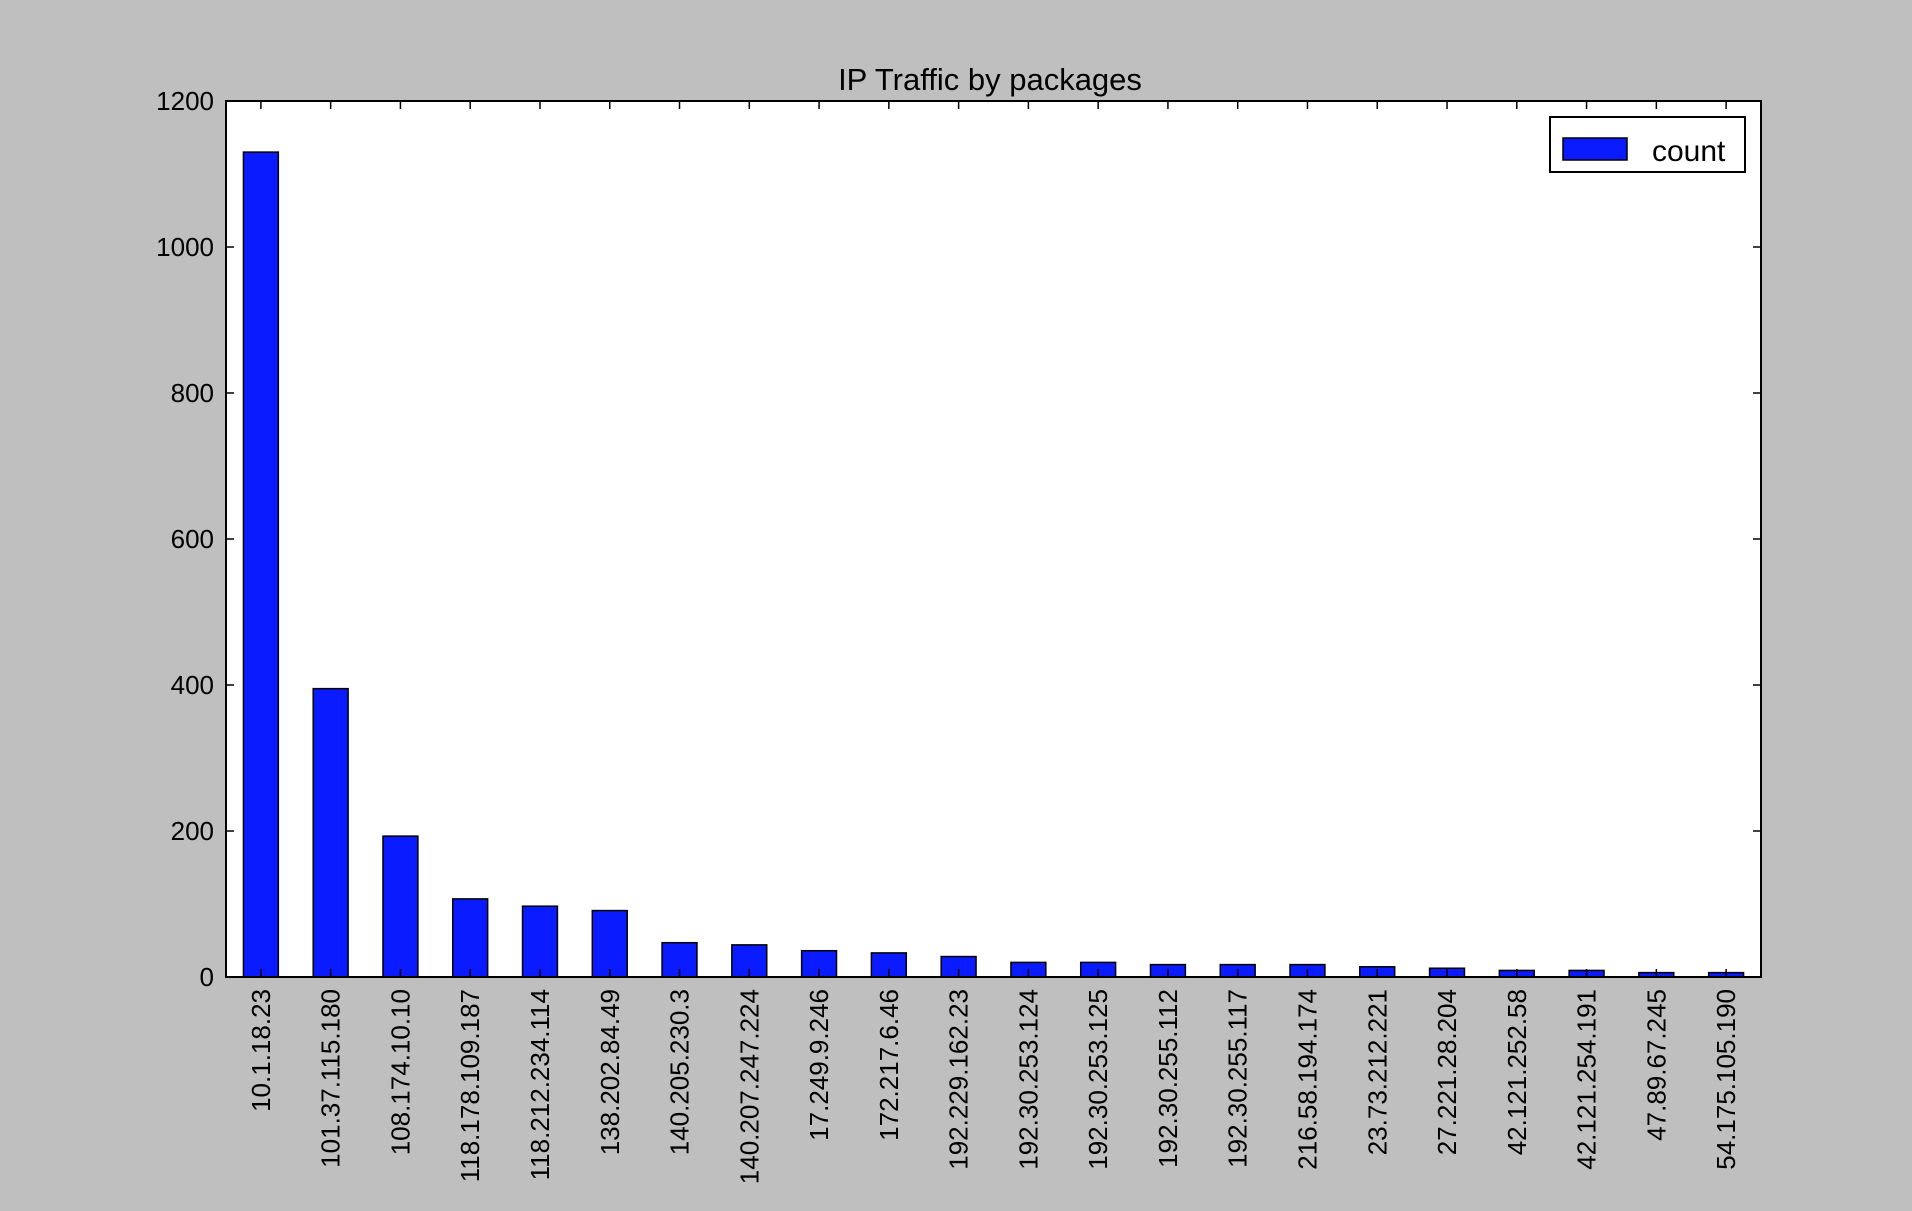  Describe the element at coordinates (1307, 1079) in the screenshot. I see `x-tick-label: 216.58.194.174` at that location.